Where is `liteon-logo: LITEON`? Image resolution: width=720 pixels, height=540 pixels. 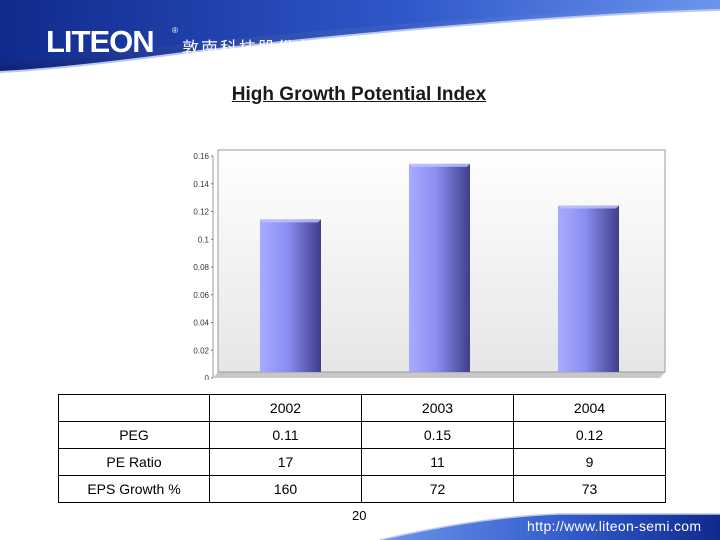
liteon-logo: LITEON is located at coordinates (100, 41).